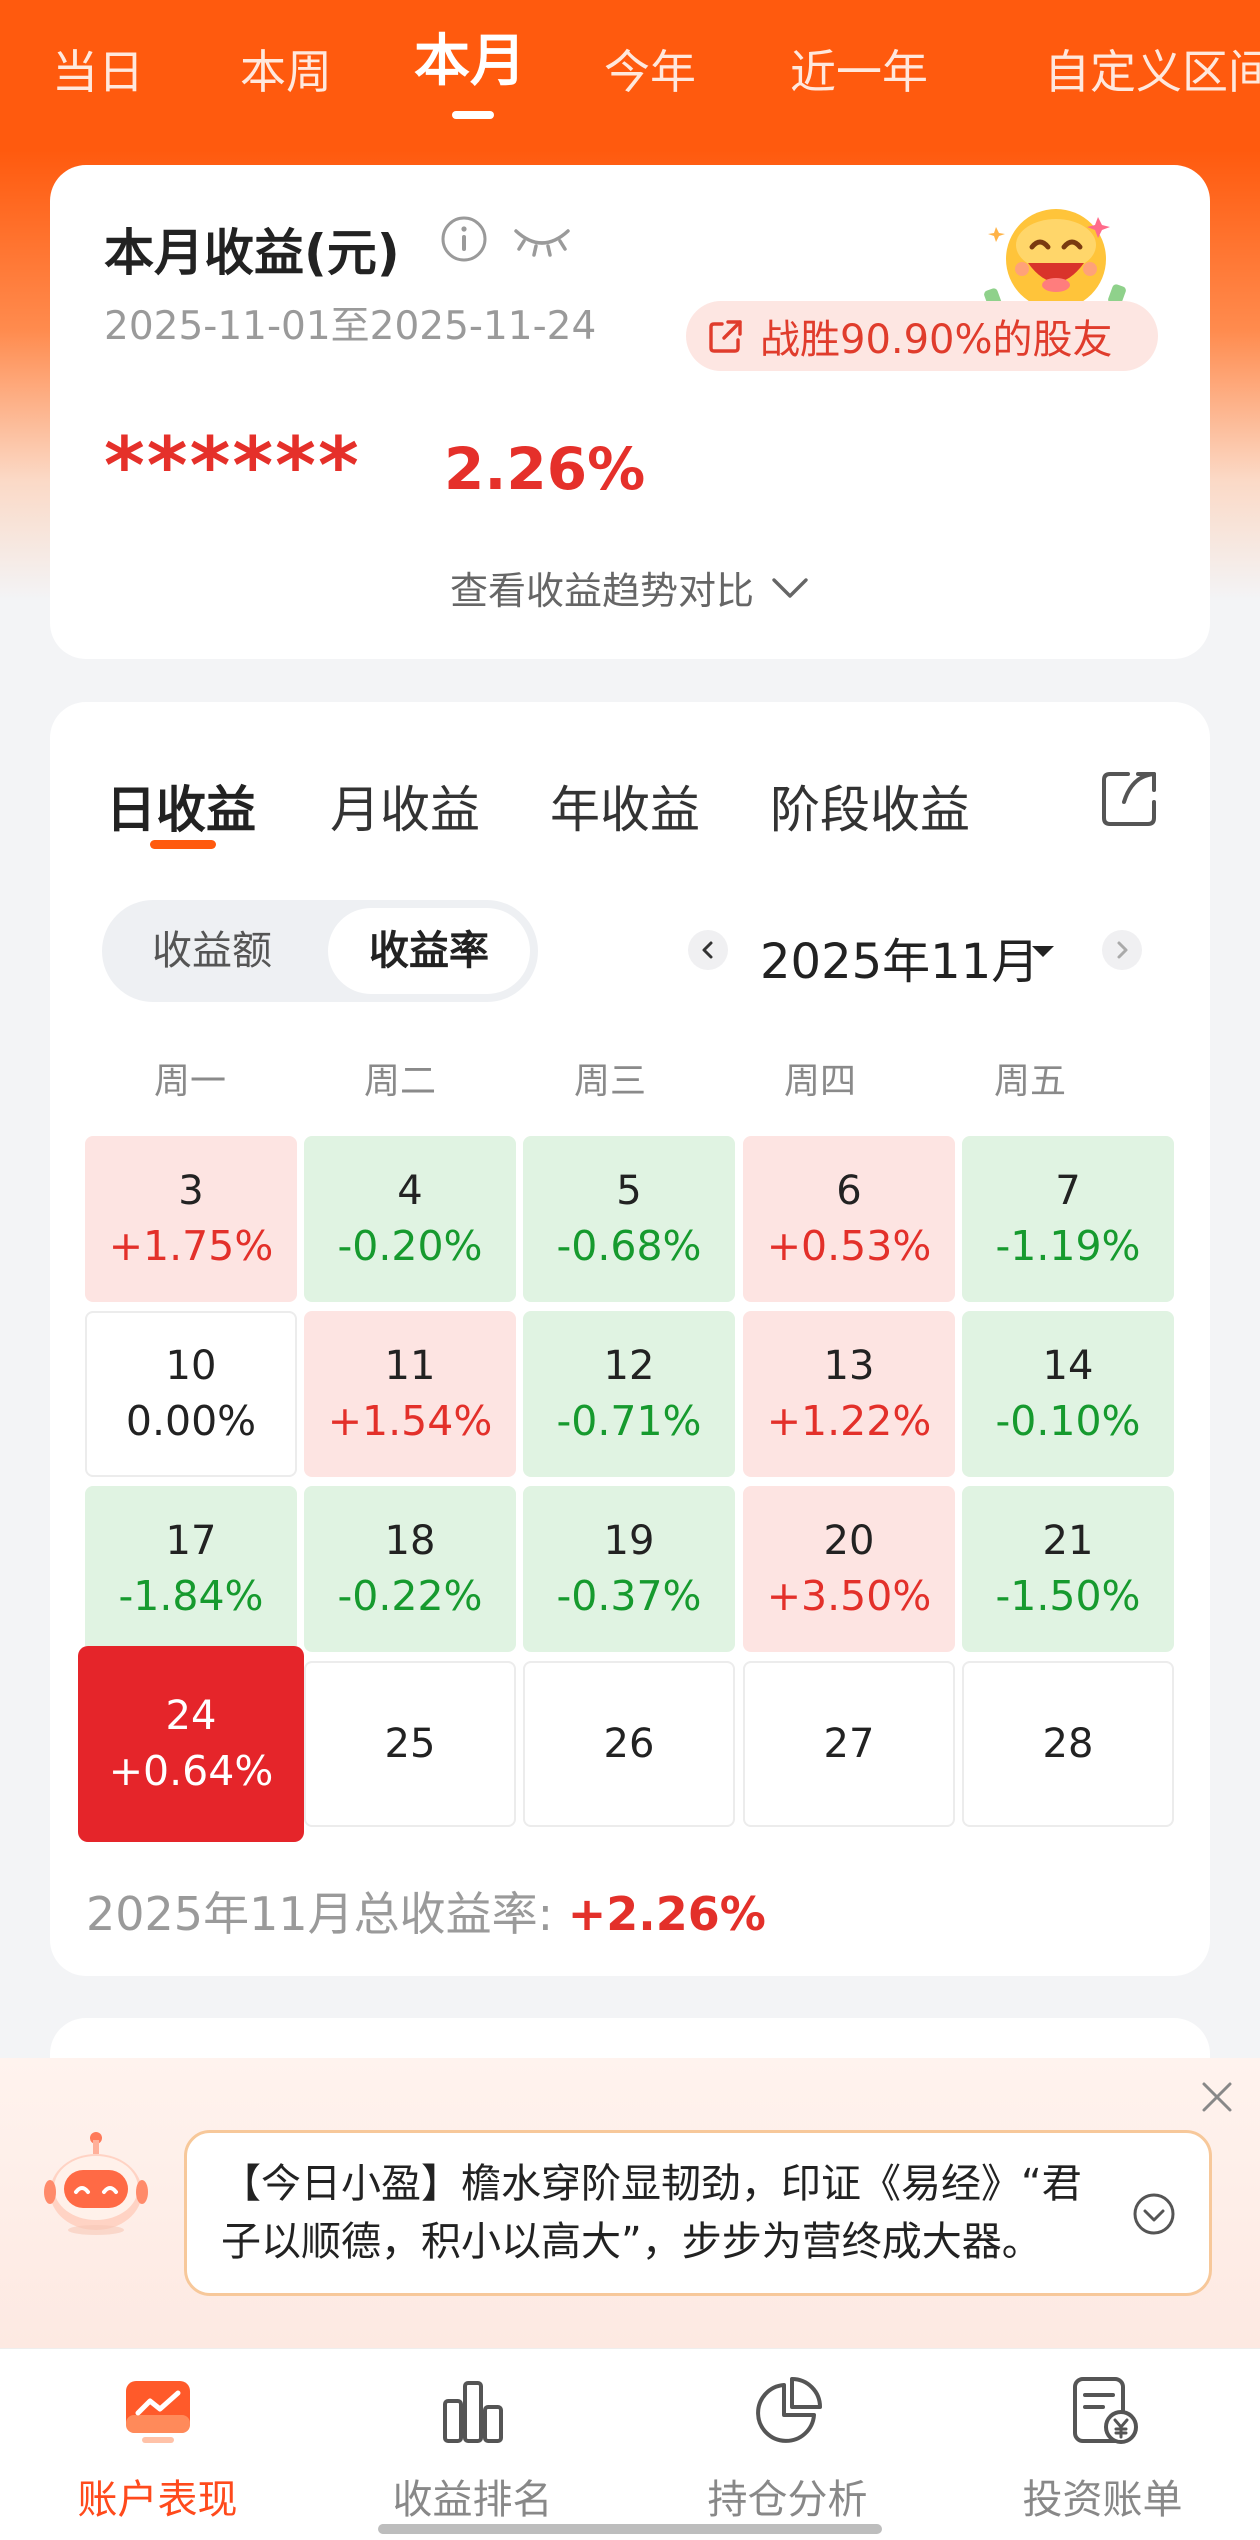  I want to click on nav-holdings-analysis: 持仓分析, so click(787, 2448).